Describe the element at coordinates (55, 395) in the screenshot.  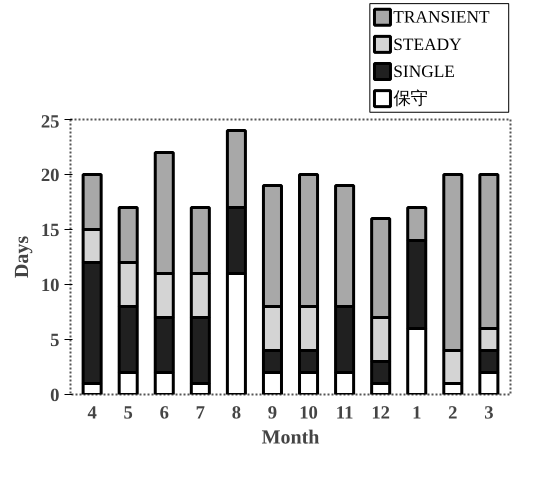
I see `y-tick-label: 0` at that location.